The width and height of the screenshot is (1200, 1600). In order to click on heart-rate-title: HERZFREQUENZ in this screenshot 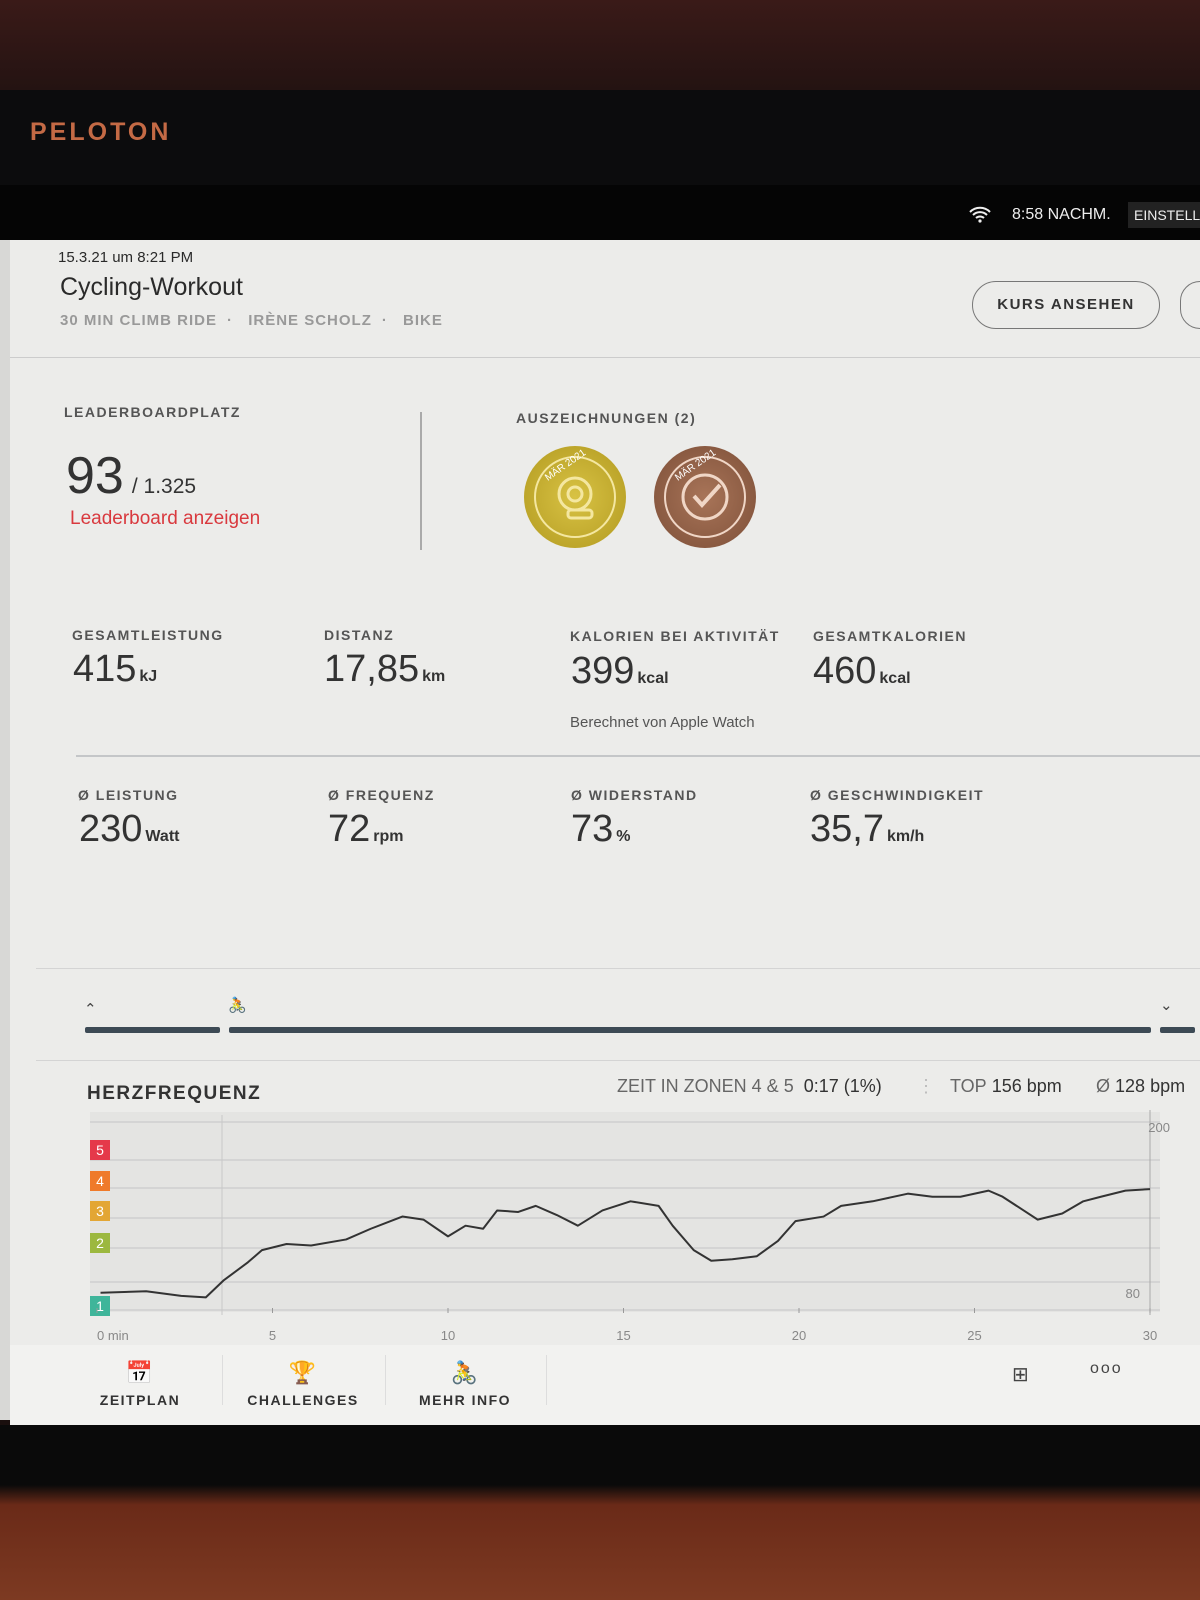, I will do `click(174, 1093)`.